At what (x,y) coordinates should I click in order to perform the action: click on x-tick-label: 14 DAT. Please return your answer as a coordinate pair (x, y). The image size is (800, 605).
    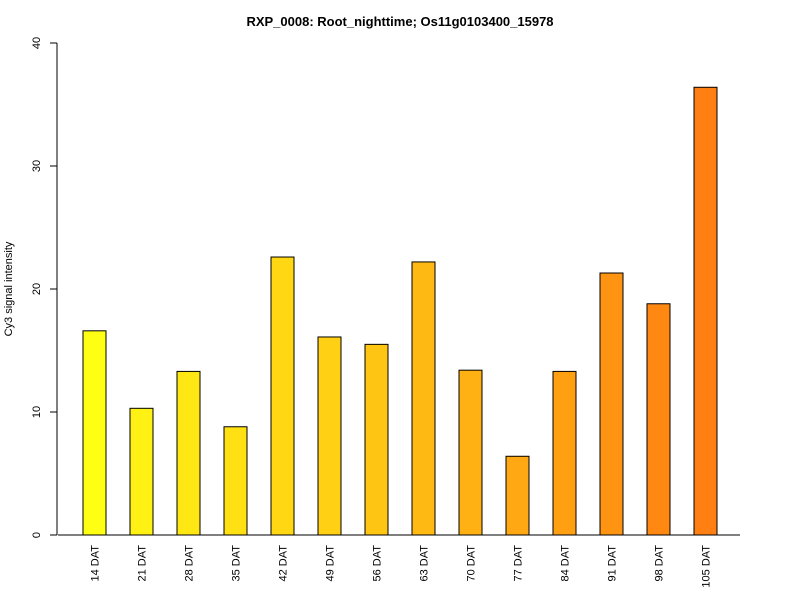
    Looking at the image, I should click on (96, 563).